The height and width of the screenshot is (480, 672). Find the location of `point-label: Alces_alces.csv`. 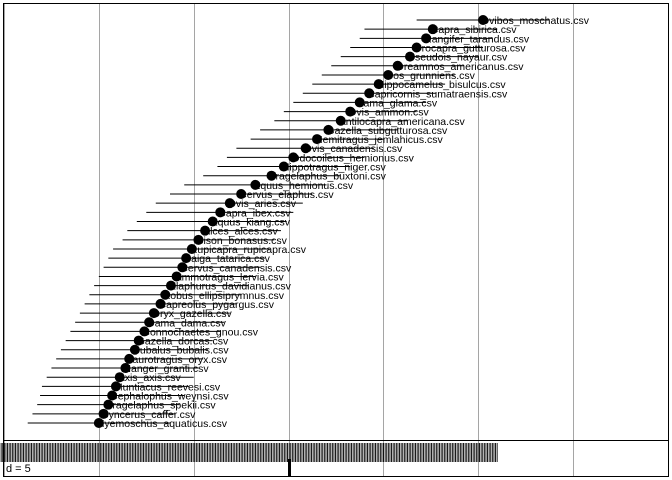

point-label: Alces_alces.csv is located at coordinates (240, 232).